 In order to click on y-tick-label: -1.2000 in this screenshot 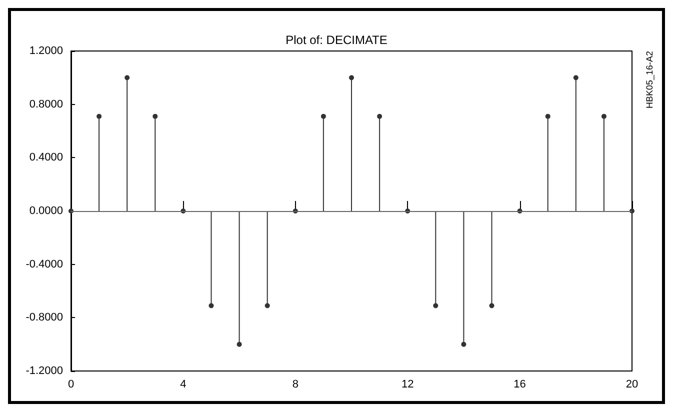, I will do `click(44, 371)`.